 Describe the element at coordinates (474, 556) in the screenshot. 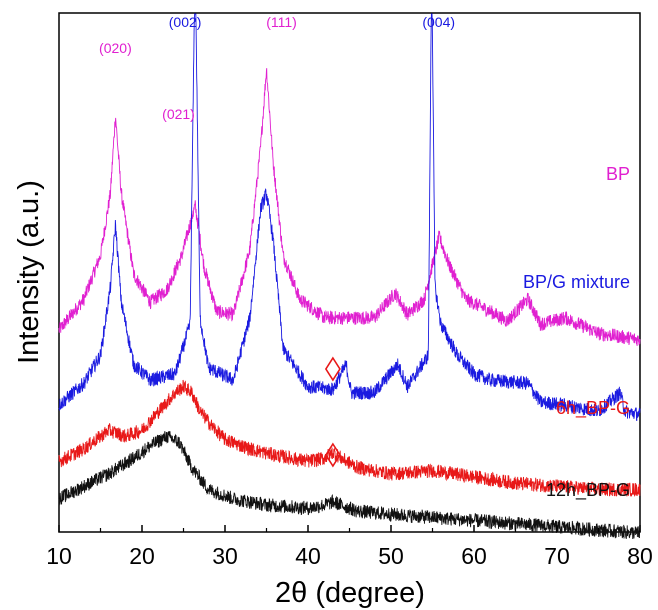

I see `x-tick-label: 60` at that location.